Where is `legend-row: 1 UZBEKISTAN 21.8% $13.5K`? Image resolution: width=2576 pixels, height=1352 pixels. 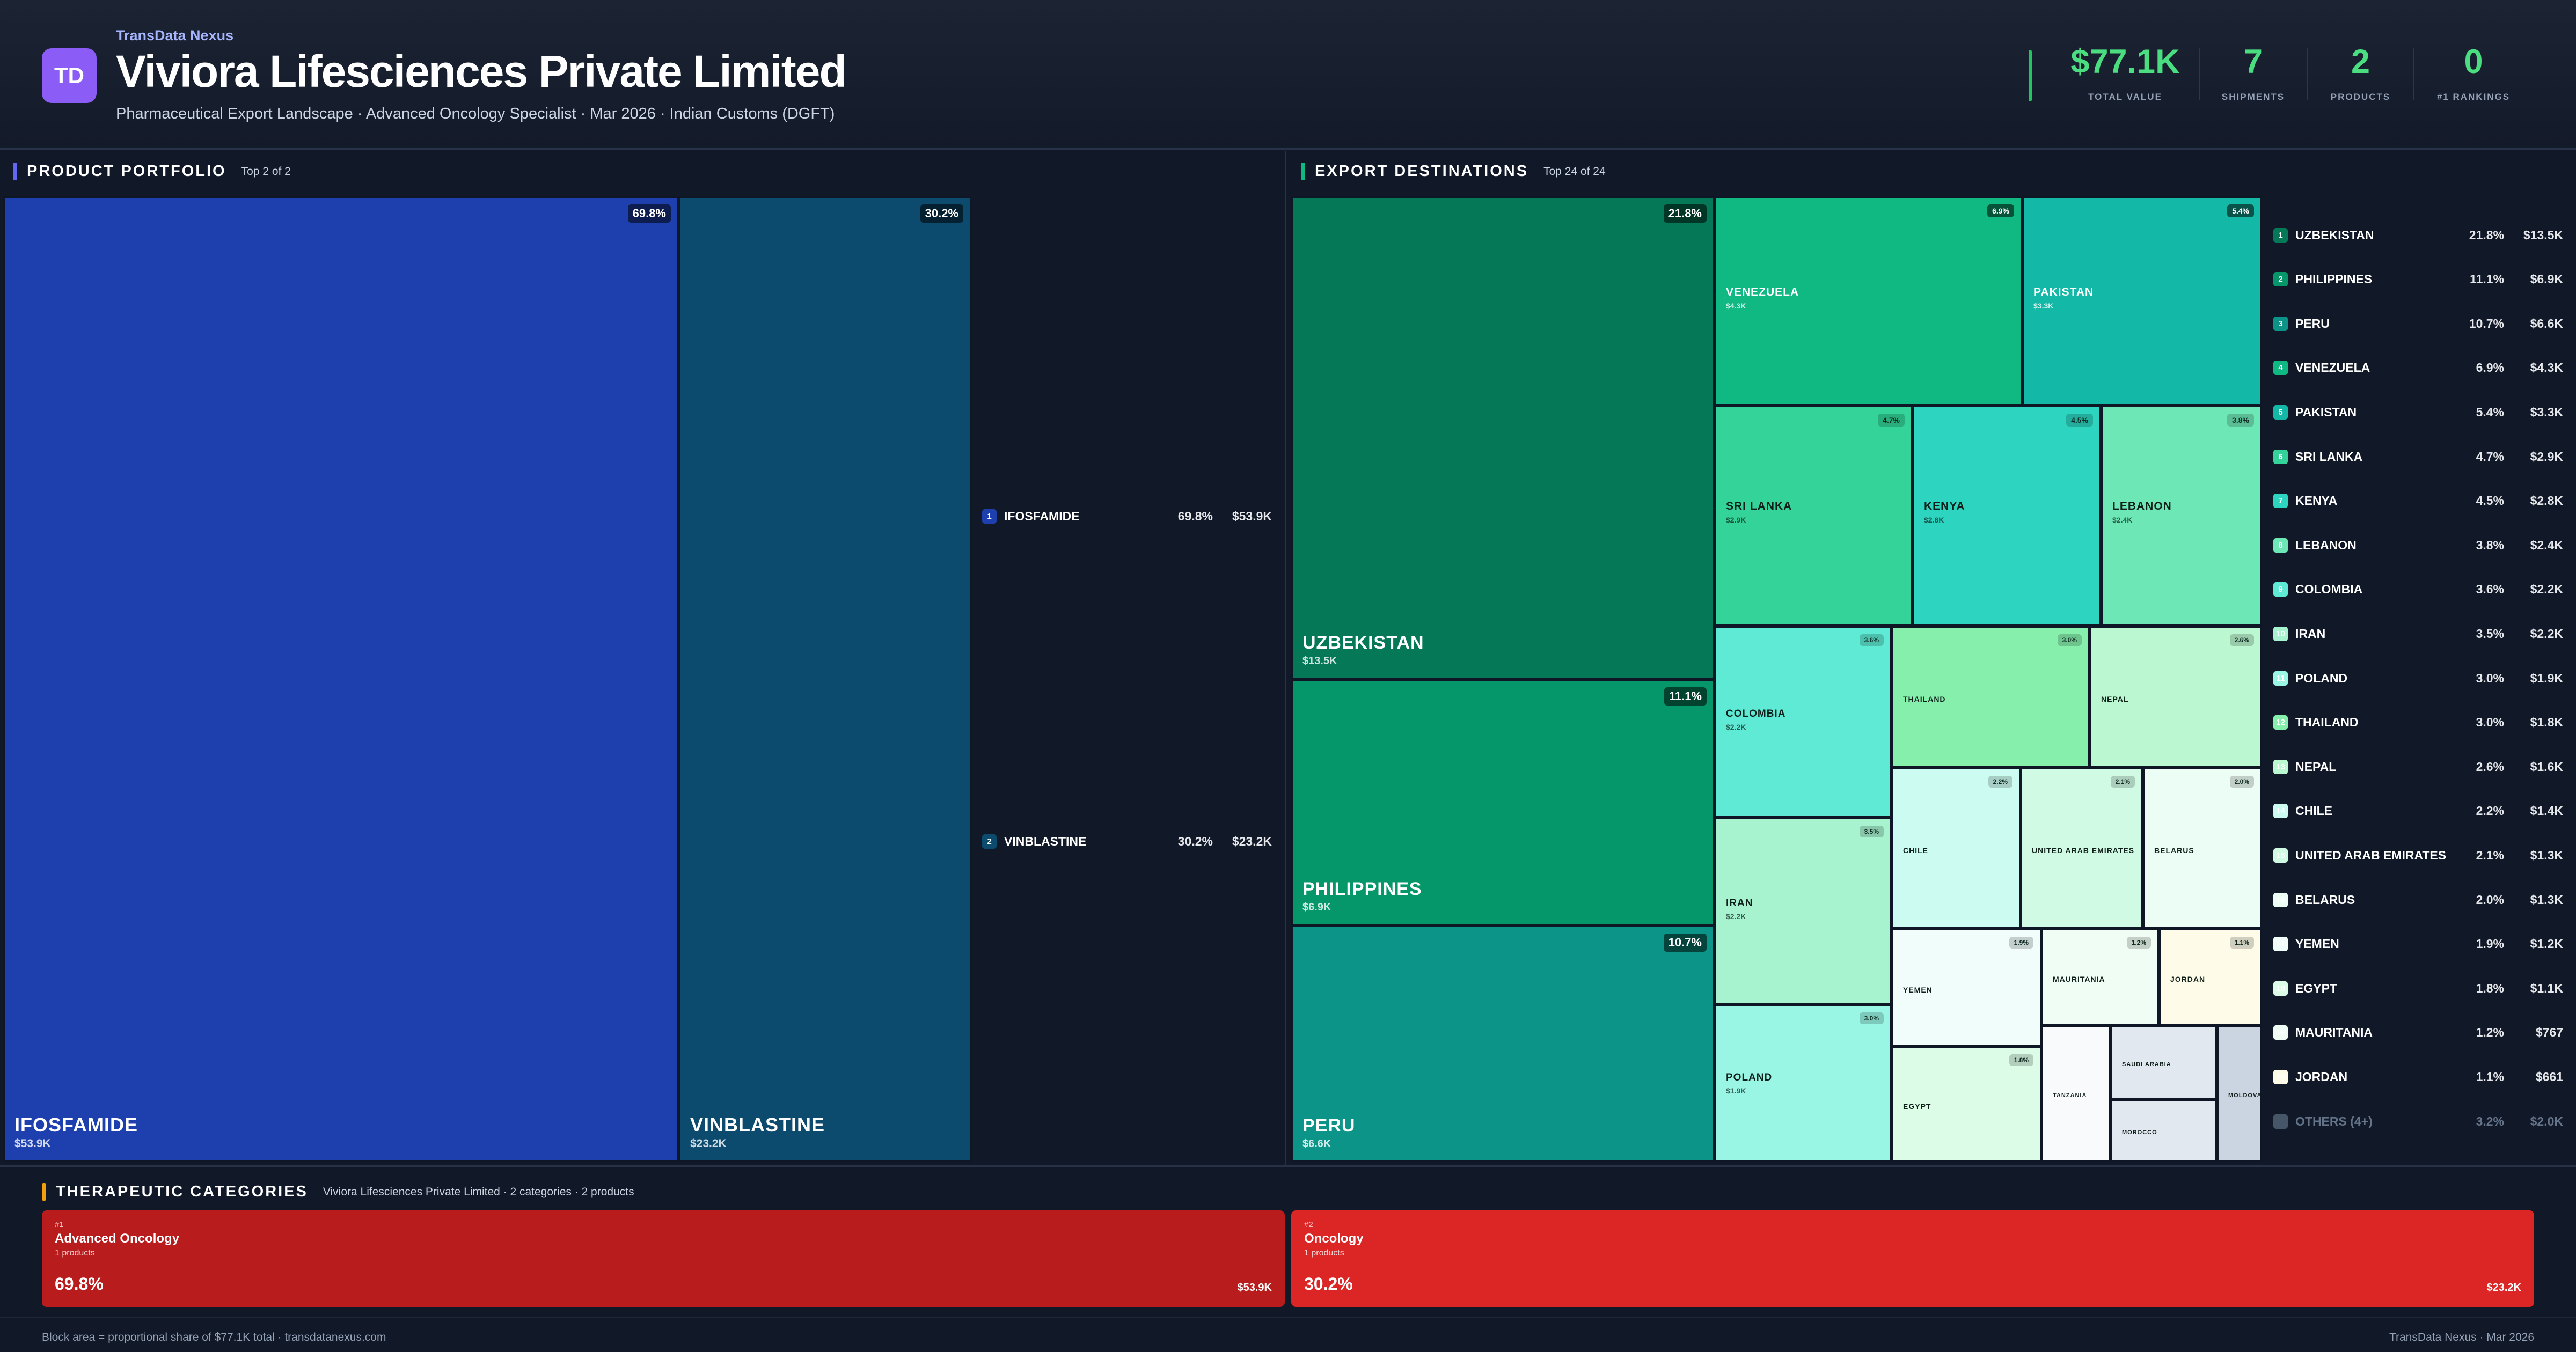 legend-row: 1 UZBEKISTAN 21.8% $13.5K is located at coordinates (2418, 235).